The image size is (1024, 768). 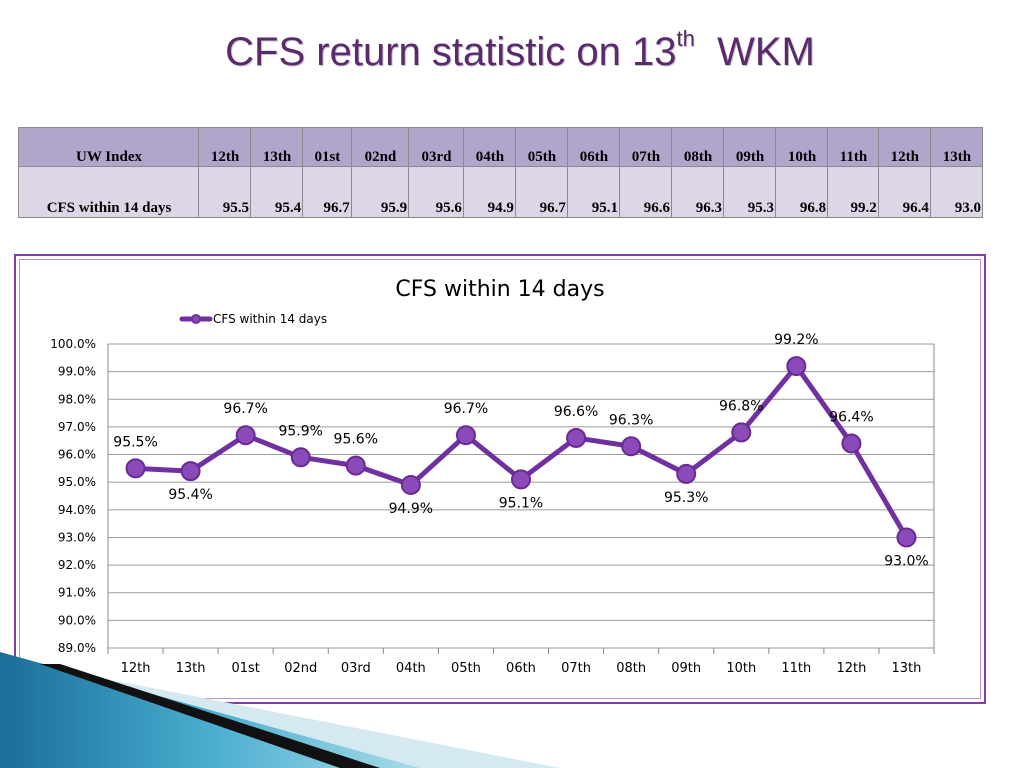 I want to click on table-header-cell: 09th, so click(x=750, y=147).